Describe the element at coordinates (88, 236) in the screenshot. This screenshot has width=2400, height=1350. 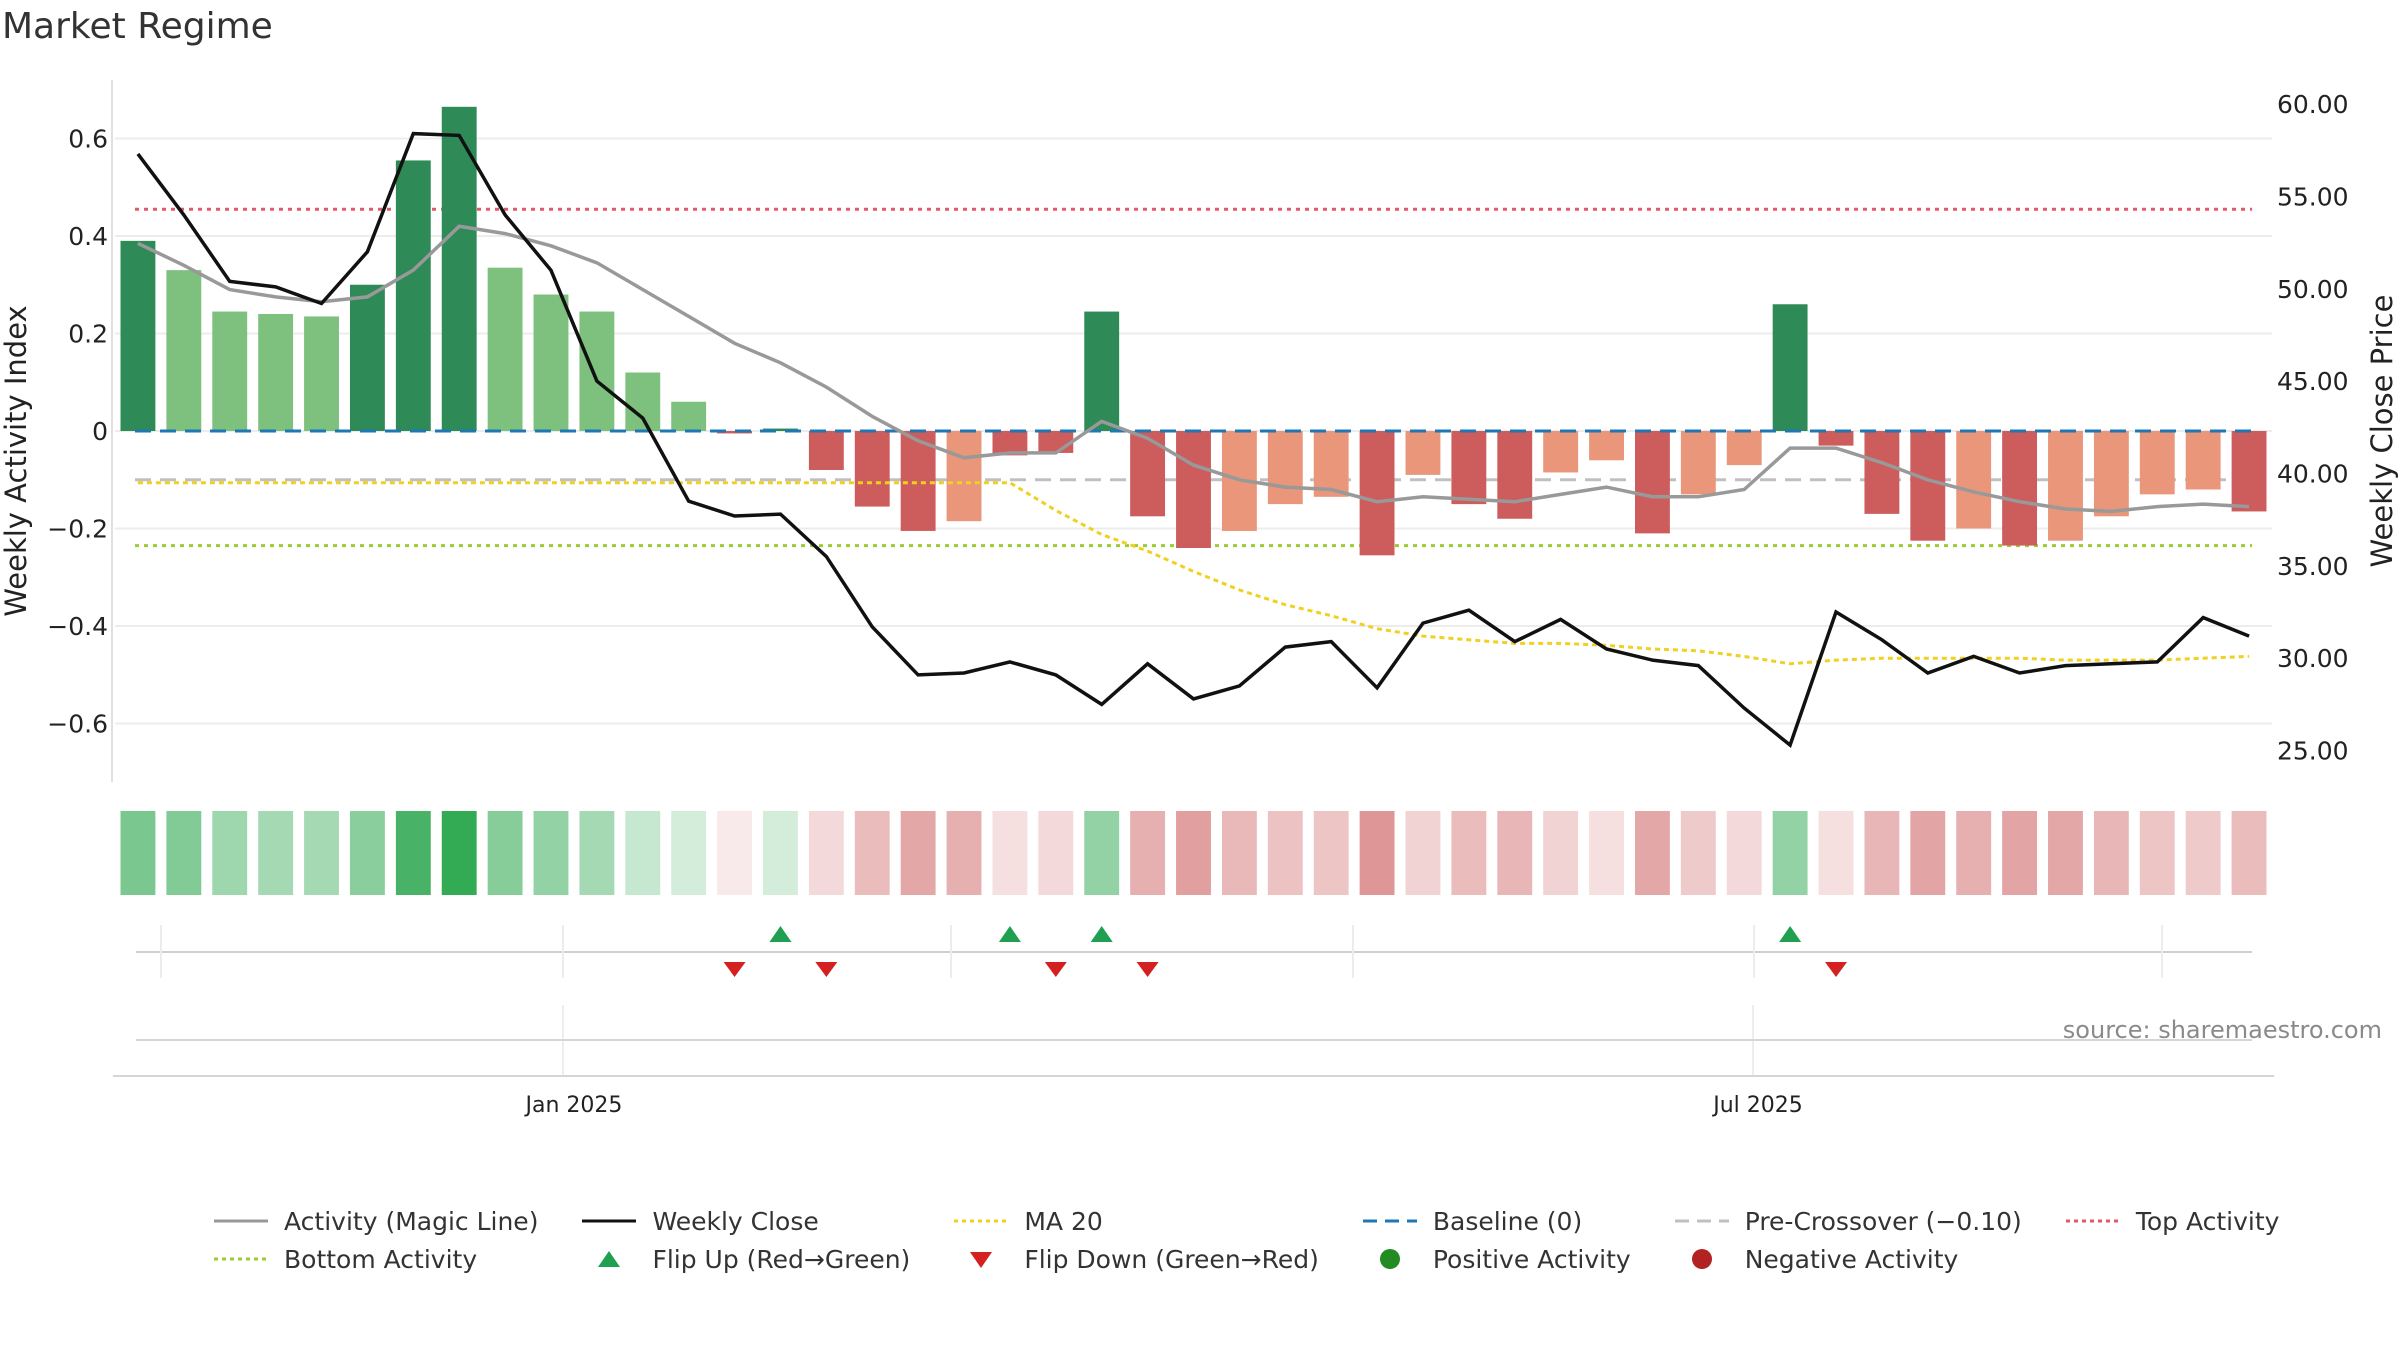
I see `y-tick-label: 0.4` at that location.